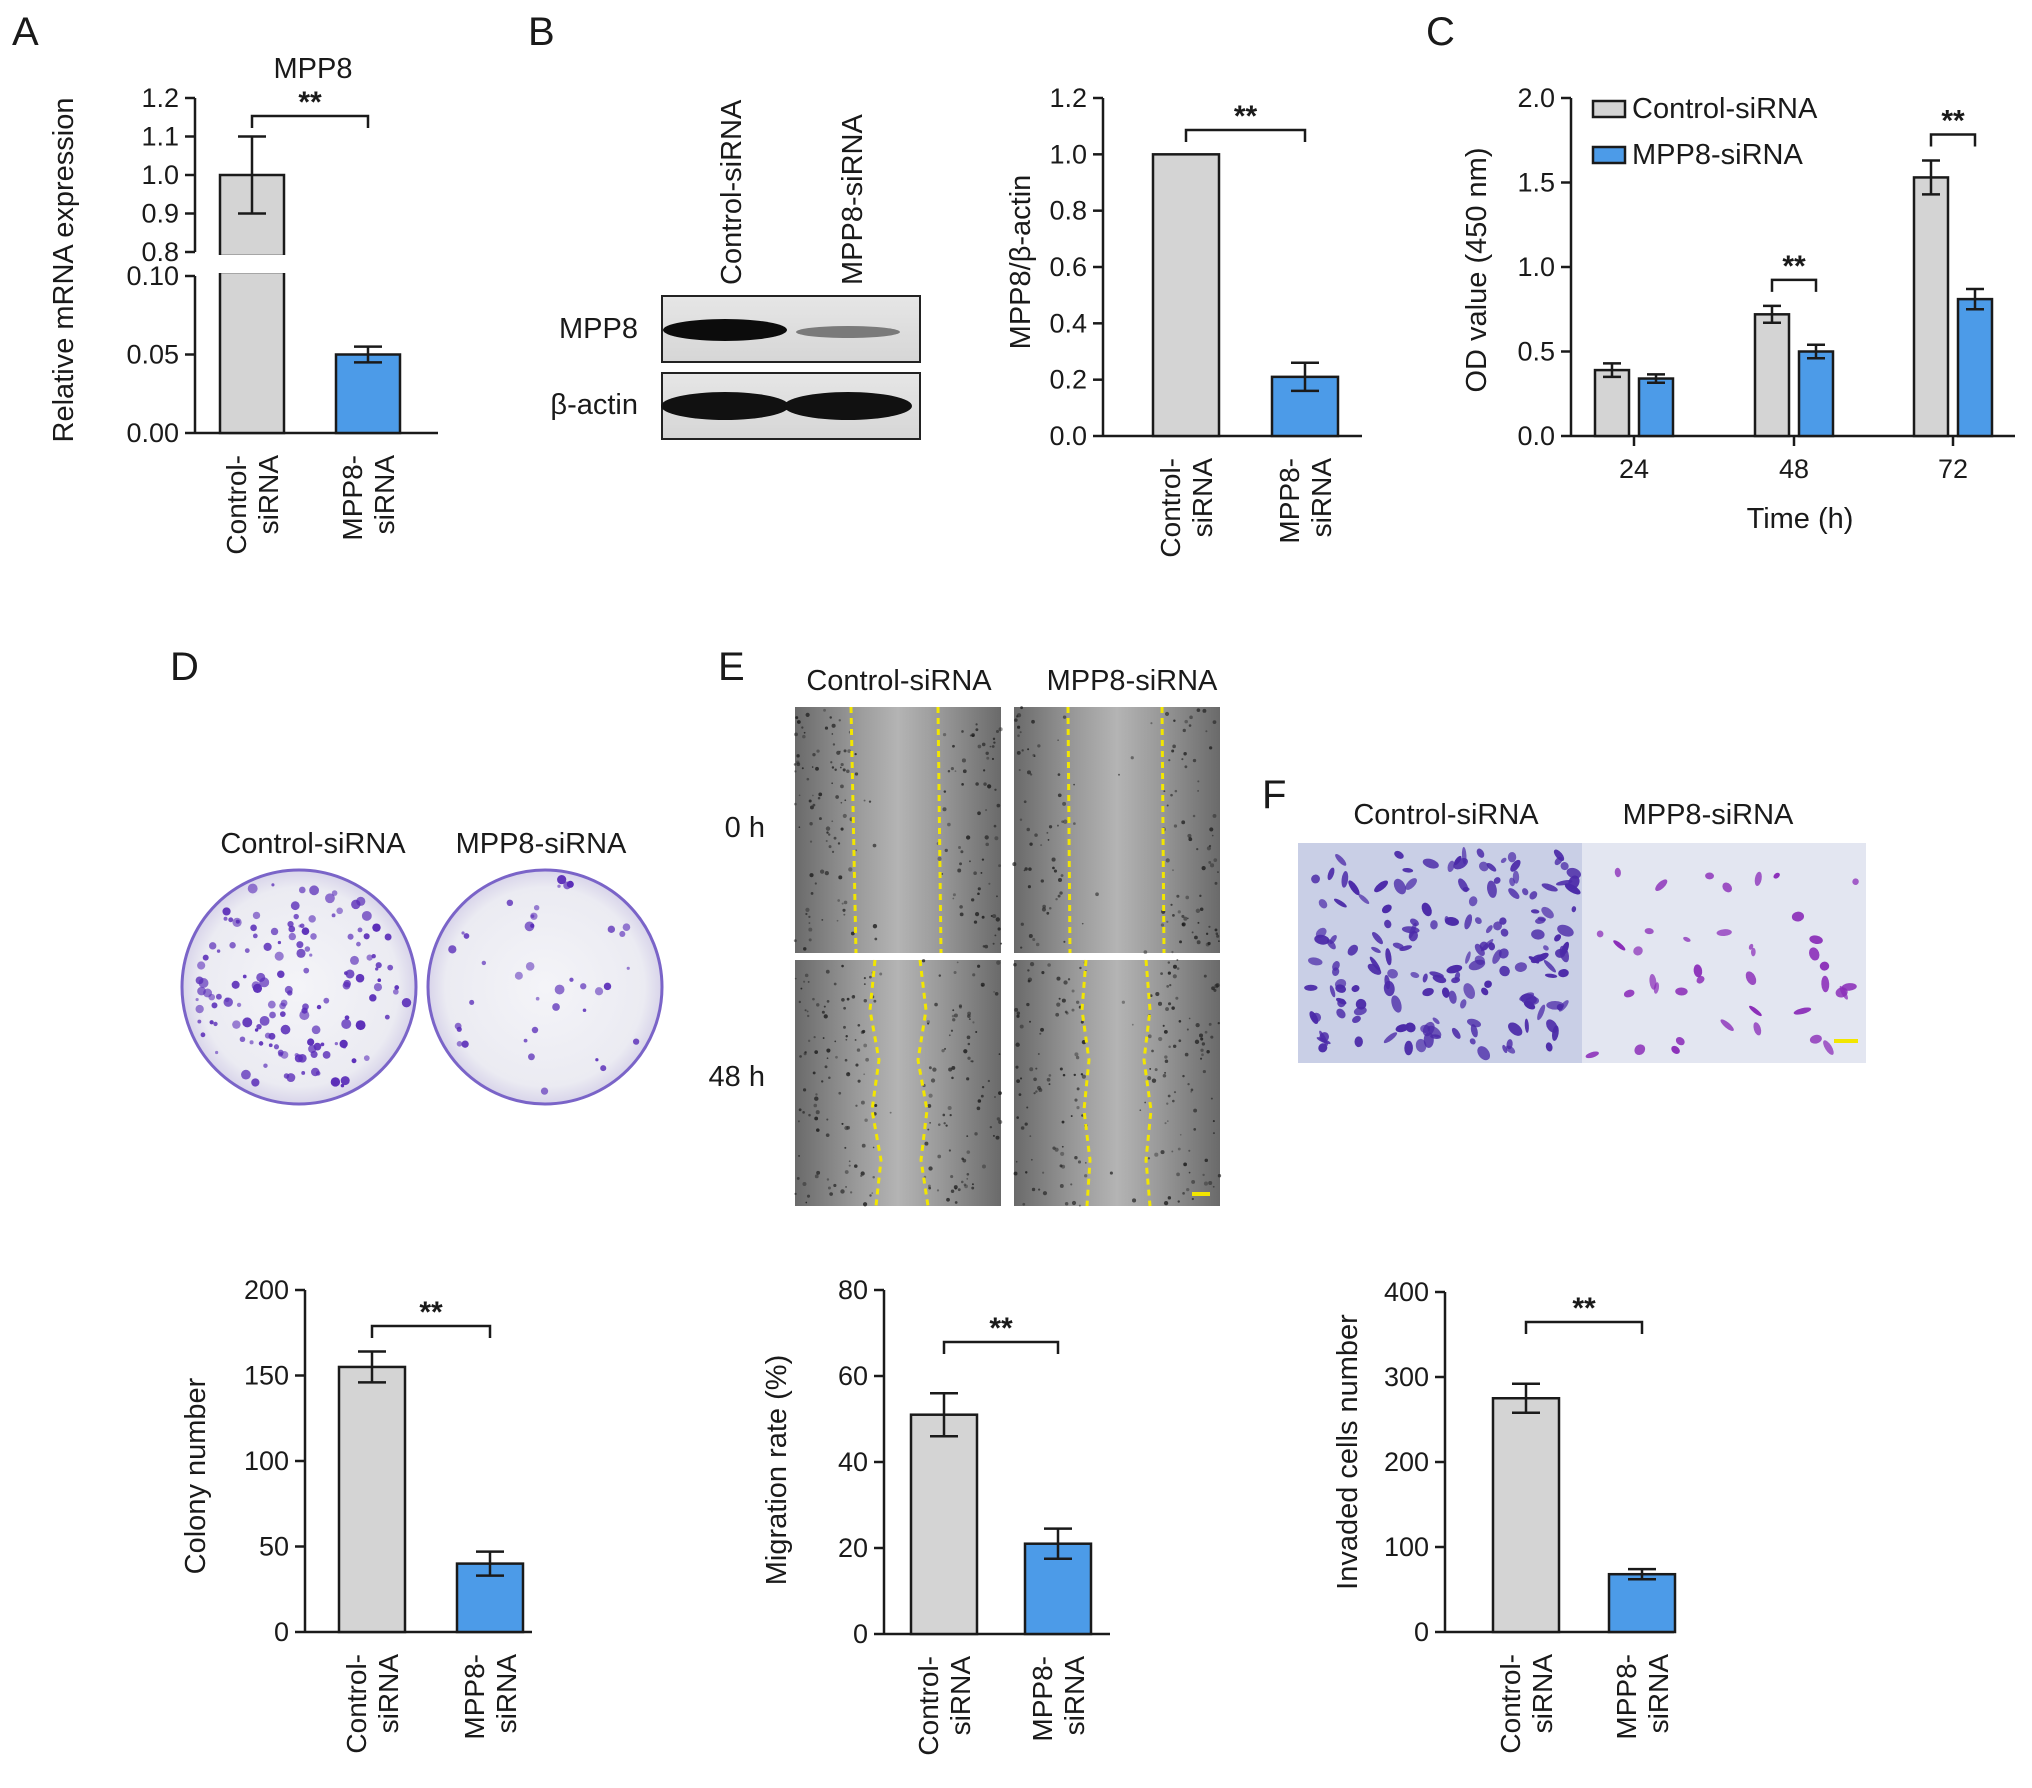 The width and height of the screenshot is (2032, 1788). I want to click on x-tick-label: 48, so click(1794, 469).